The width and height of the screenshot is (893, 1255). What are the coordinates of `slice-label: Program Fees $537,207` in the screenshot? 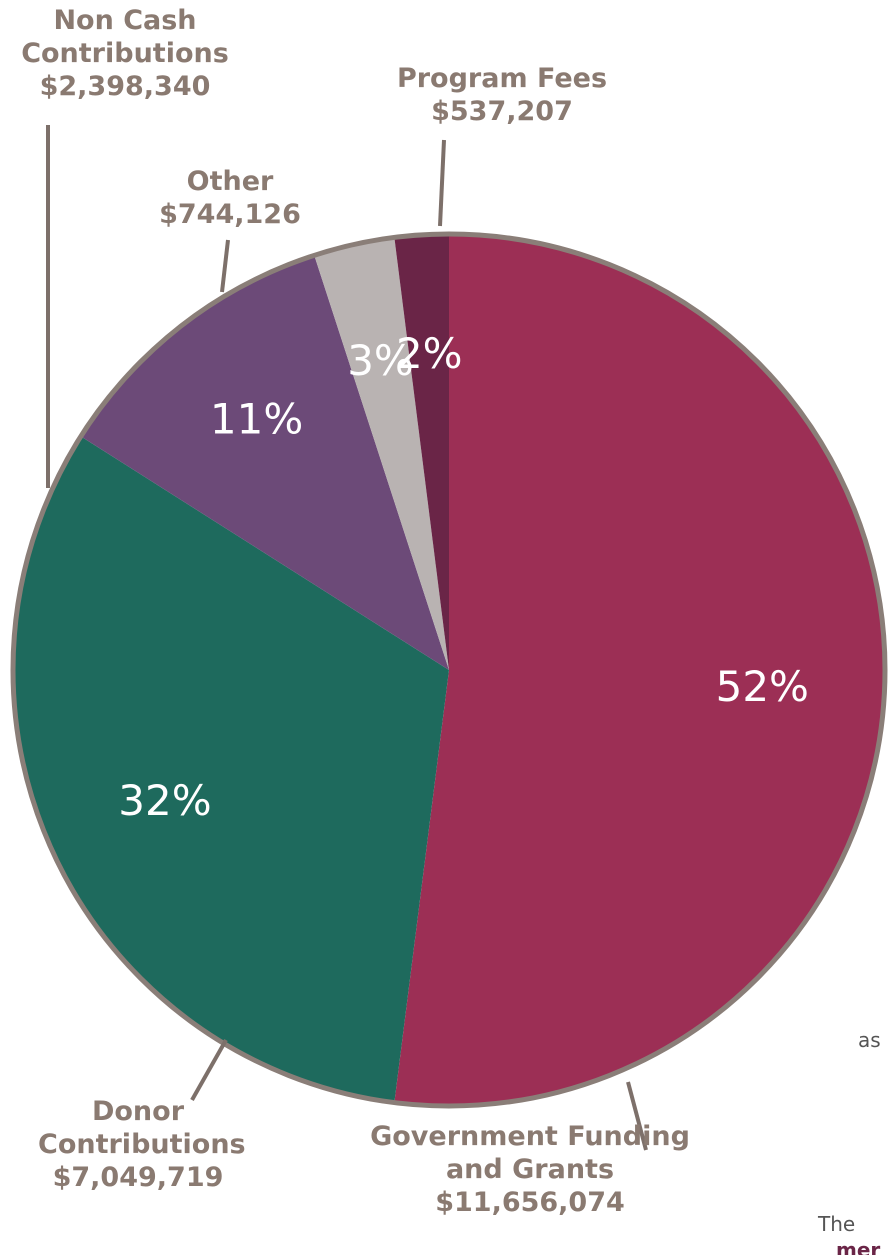 It's located at (502, 95).